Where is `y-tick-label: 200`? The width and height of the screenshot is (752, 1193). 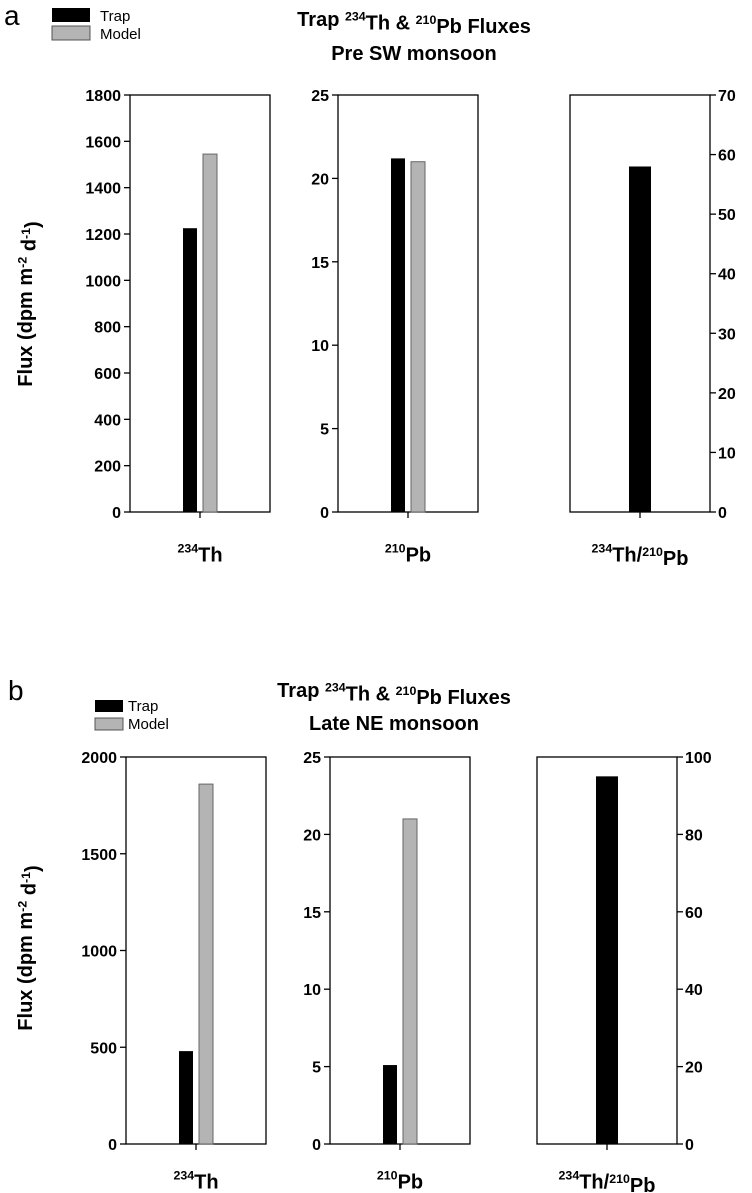 y-tick-label: 200 is located at coordinates (107, 467).